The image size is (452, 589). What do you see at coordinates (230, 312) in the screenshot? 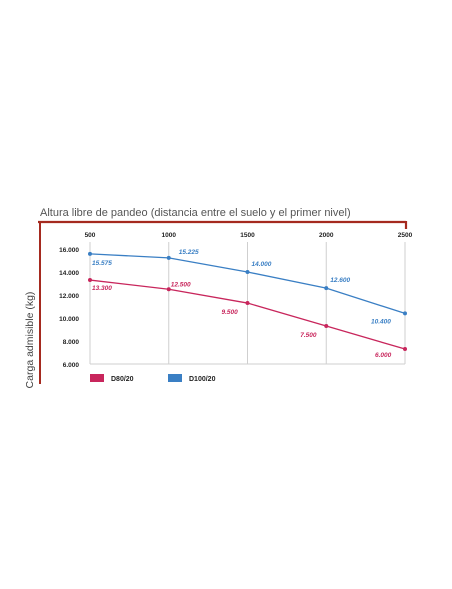
I see `data-label: 9.500` at bounding box center [230, 312].